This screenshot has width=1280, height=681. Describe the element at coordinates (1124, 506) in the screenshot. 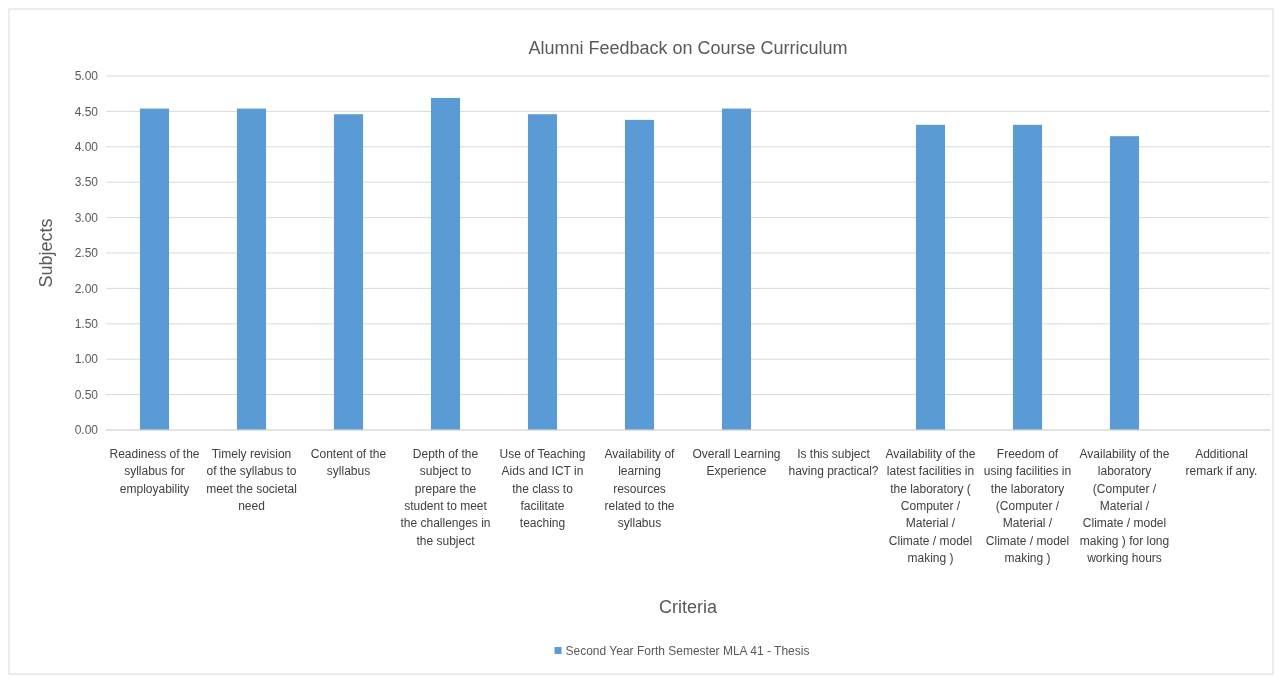

I see `x-tick-label: Availability of the laboratory (Computer / Material / Climate / model making ) for long working hours` at that location.